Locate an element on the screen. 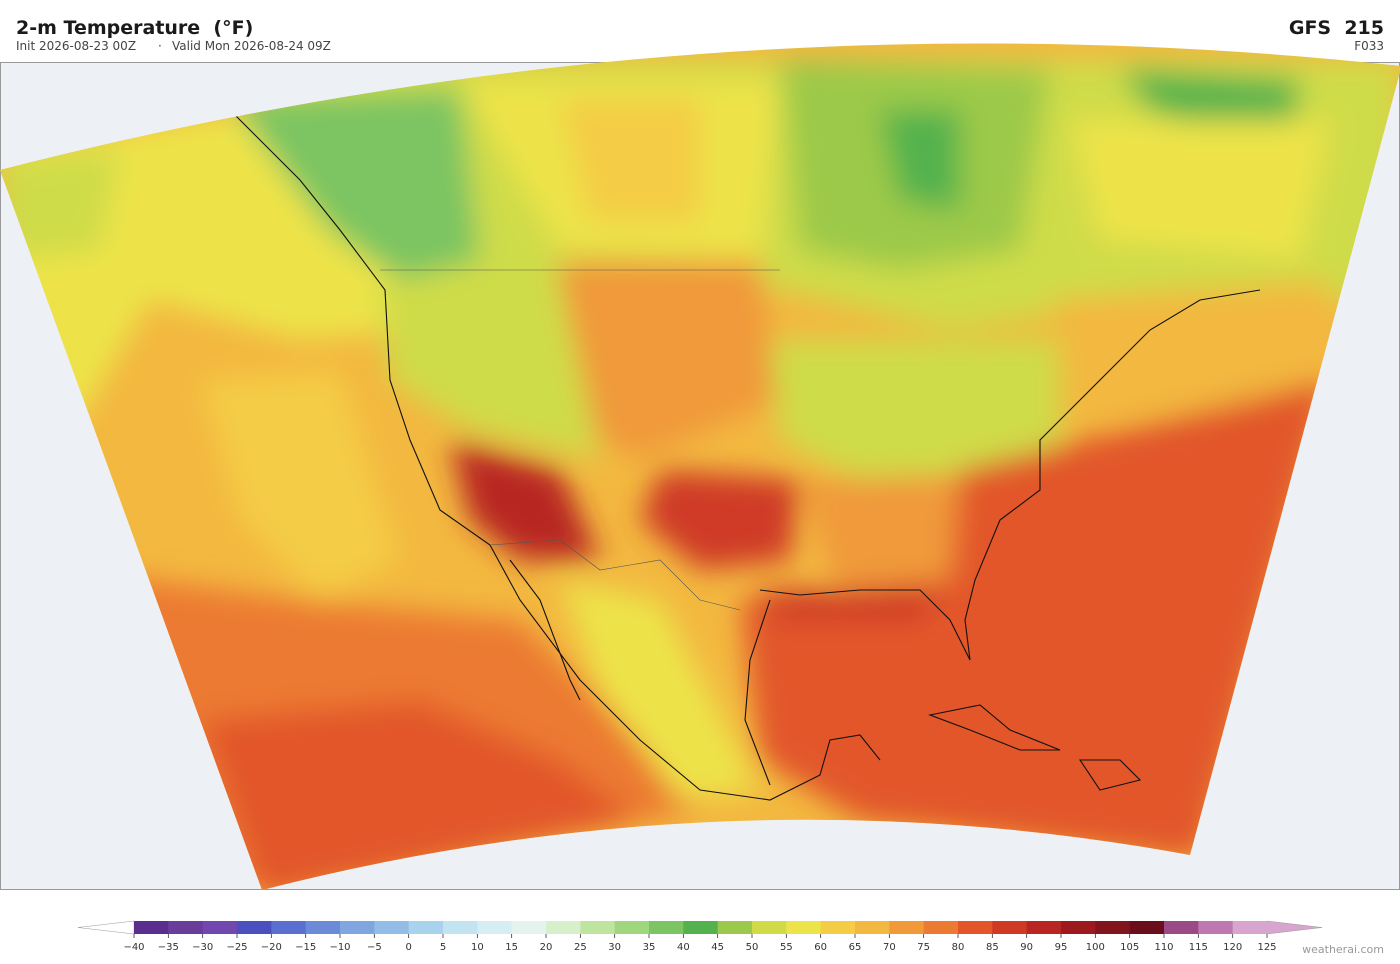 The width and height of the screenshot is (1400, 964). colorbar-tick-label: −40 is located at coordinates (133, 947).